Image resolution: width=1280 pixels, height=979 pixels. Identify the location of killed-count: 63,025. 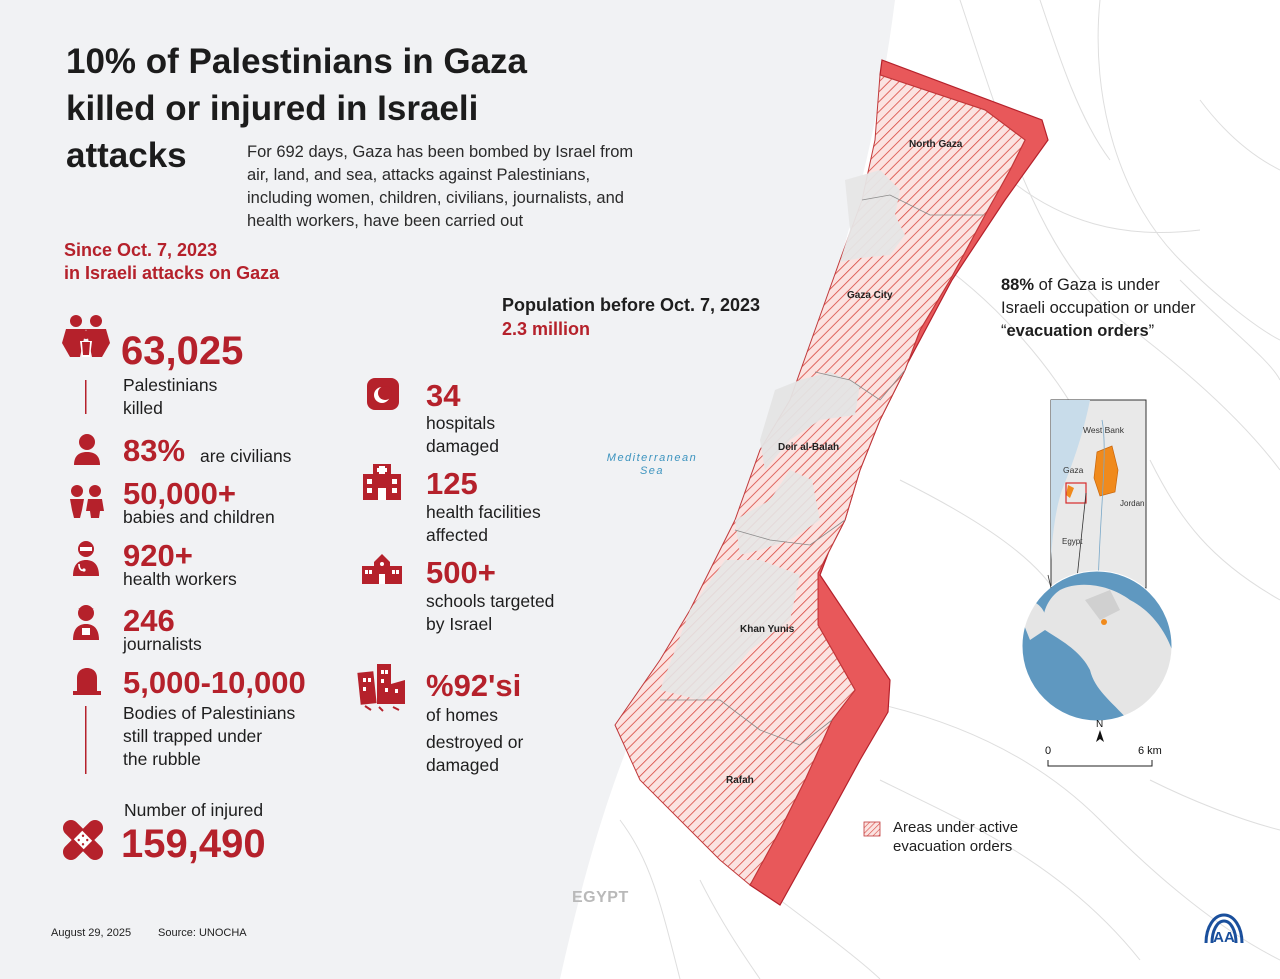
(182, 351).